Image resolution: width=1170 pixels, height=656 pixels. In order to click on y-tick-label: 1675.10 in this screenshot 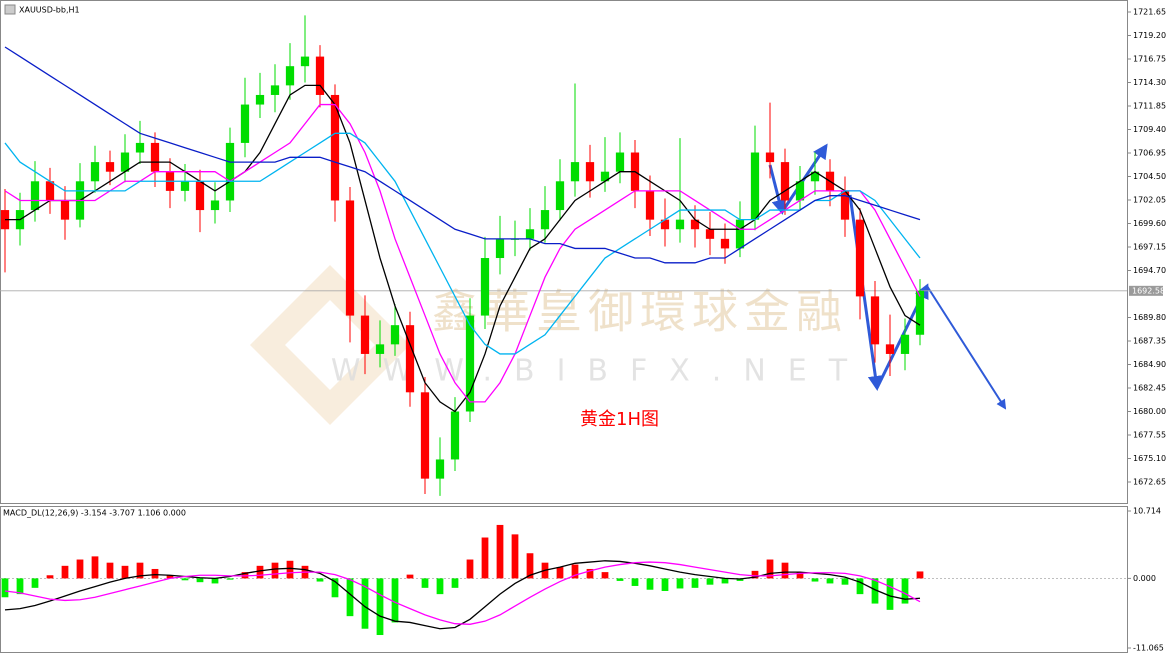, I will do `click(1149, 458)`.